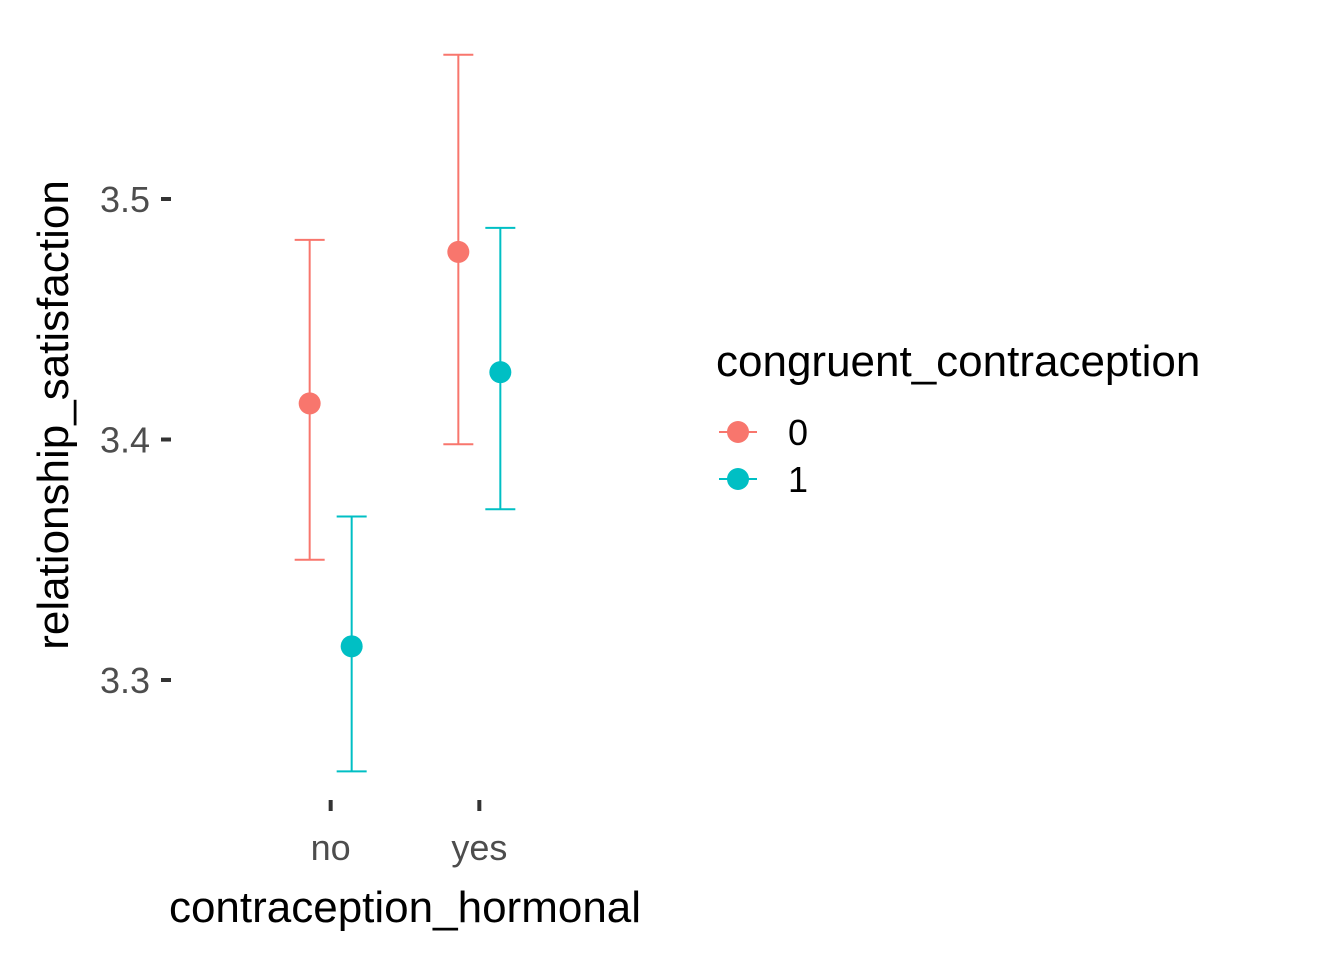 The height and width of the screenshot is (960, 1344). Describe the element at coordinates (763, 456) in the screenshot. I see `legend-items: 01` at that location.